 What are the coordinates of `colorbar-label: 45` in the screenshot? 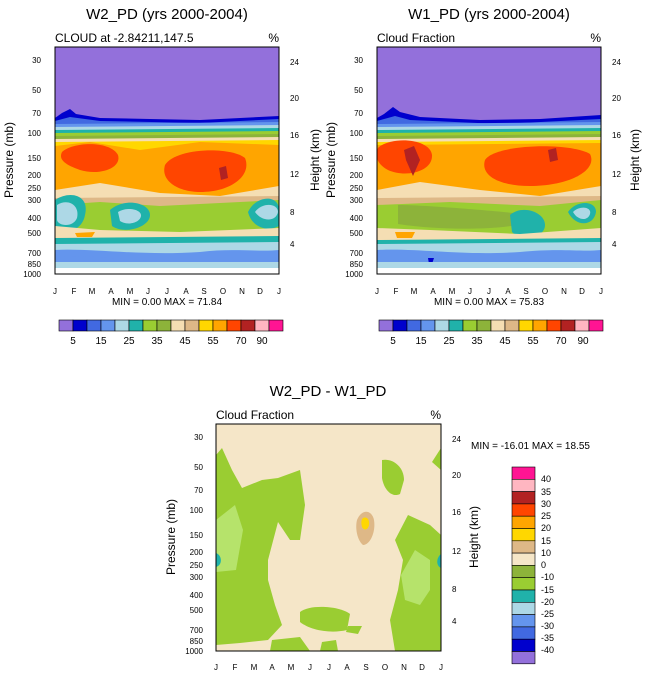 It's located at (185, 341).